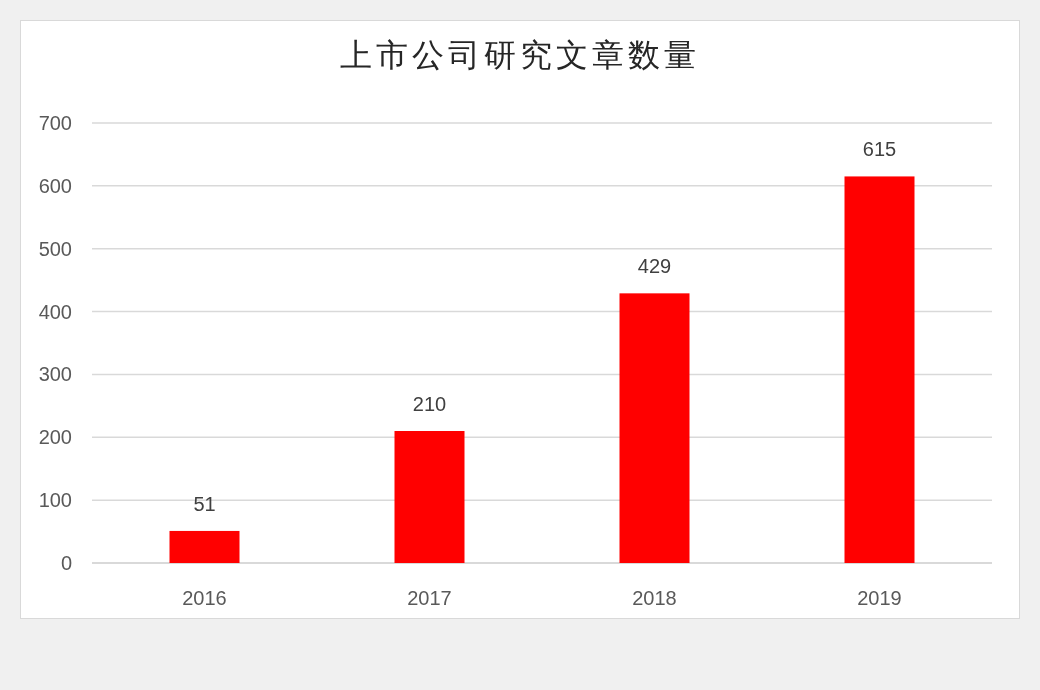  I want to click on chart-title: 上市公司研究文章数量, so click(520, 55).